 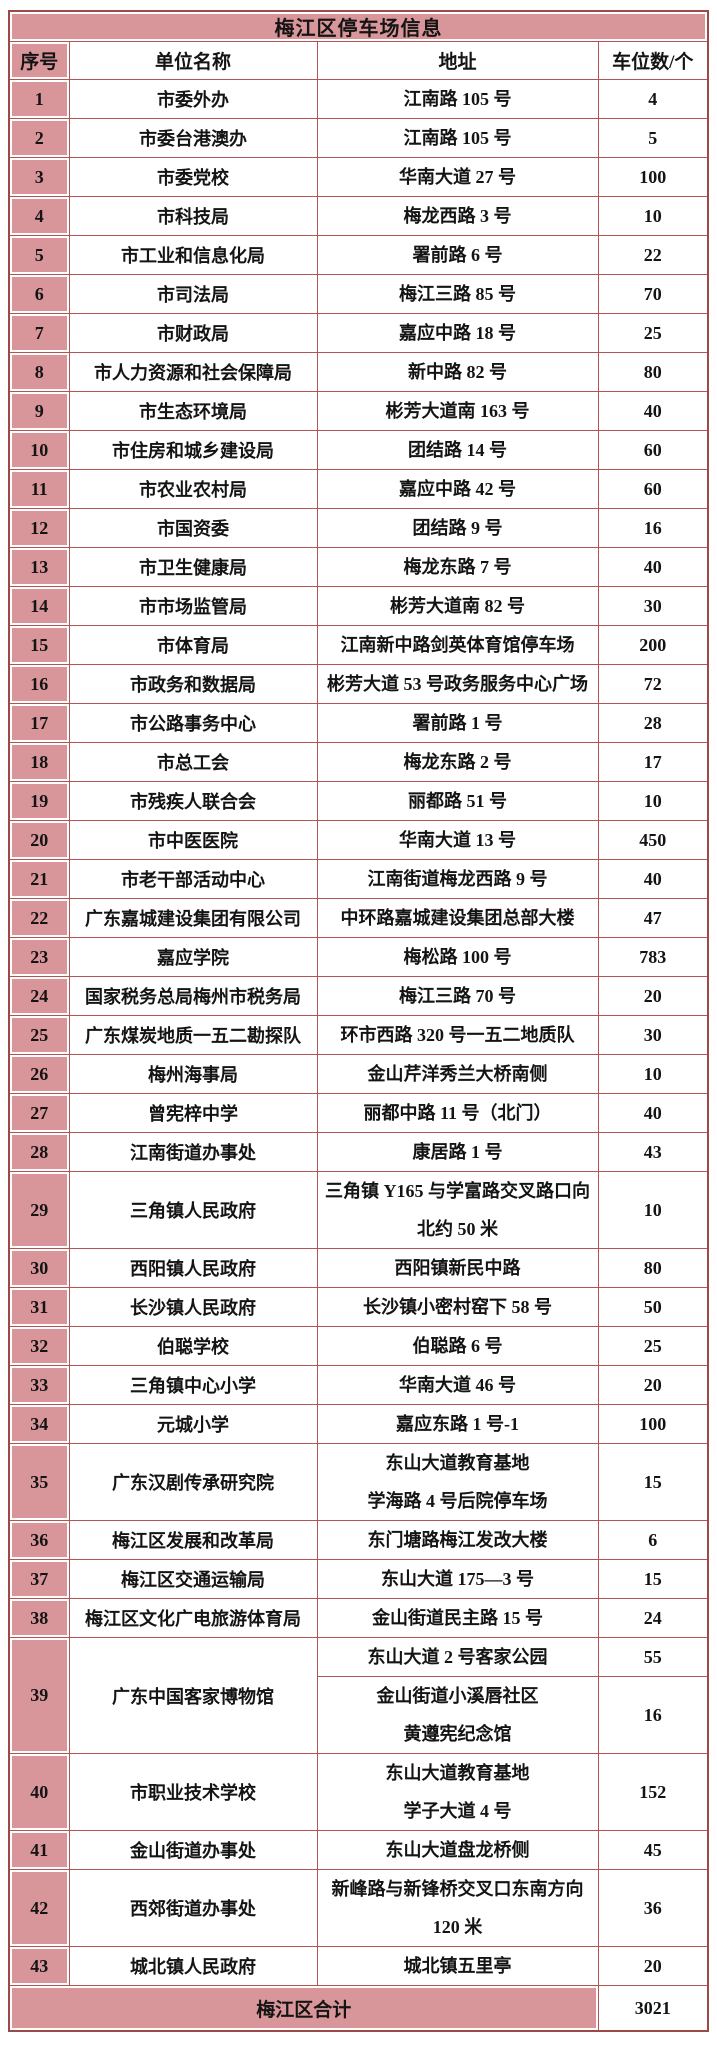 I want to click on table-row: 26 梅州海事局 金山芹洋秀兰大桥南侧 10, so click(x=358, y=1074).